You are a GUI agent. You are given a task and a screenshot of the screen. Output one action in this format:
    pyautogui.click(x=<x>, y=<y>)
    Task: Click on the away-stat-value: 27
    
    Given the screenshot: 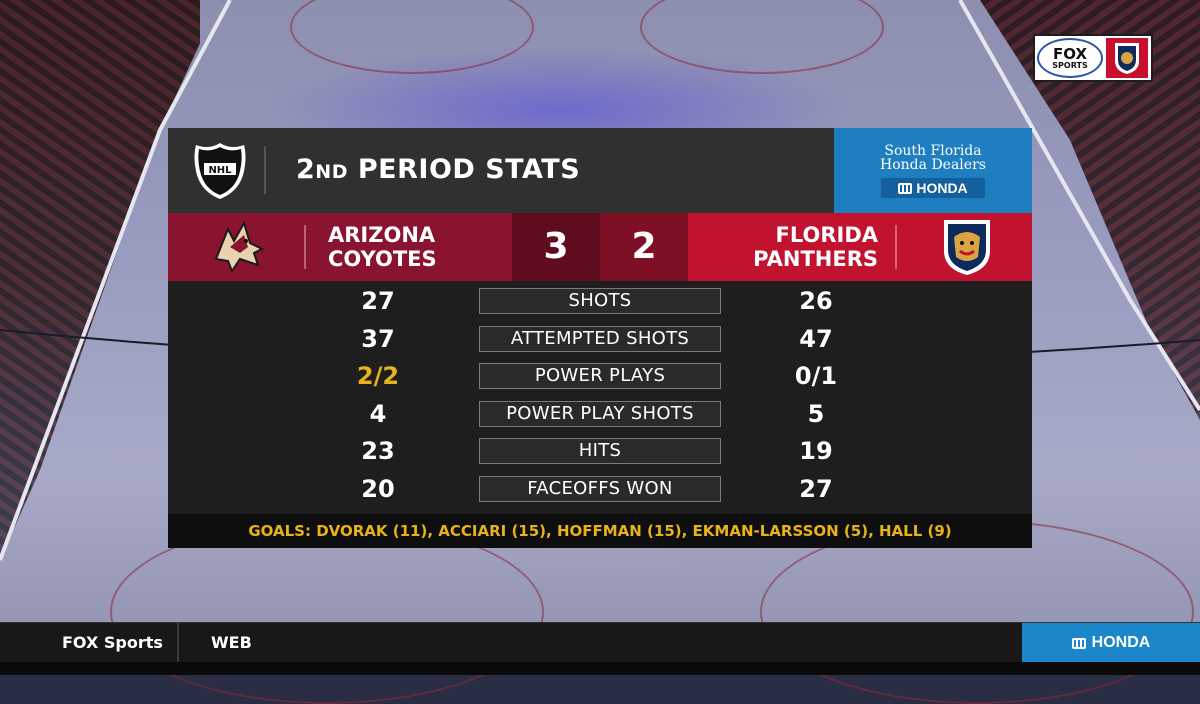 What is the action you would take?
    pyautogui.click(x=378, y=301)
    